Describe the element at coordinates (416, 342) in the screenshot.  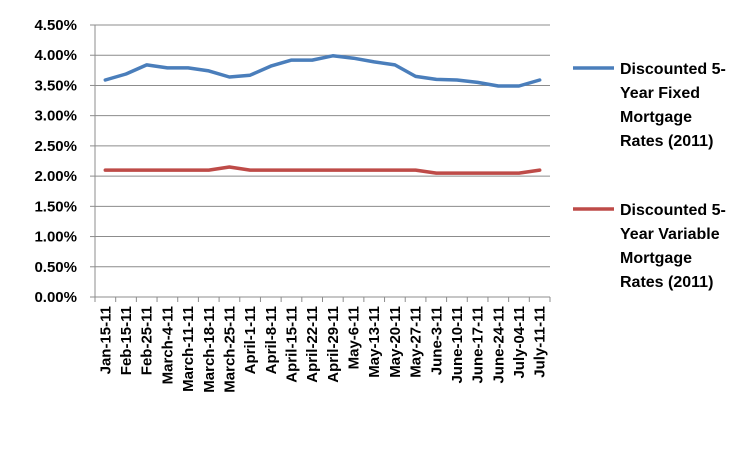
I see `x-tick-label: May-27-11` at that location.